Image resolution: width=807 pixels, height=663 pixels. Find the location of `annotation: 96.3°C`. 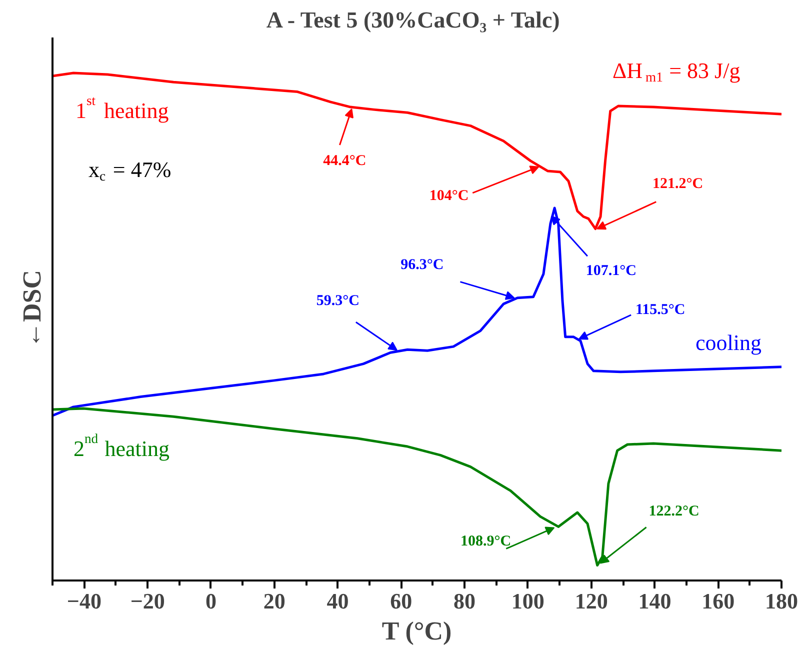

annotation: 96.3°C is located at coordinates (422, 264).